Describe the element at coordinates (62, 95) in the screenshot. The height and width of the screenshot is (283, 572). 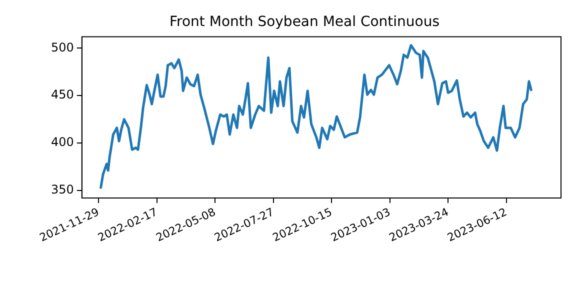
I see `y-tick-label: 450` at that location.